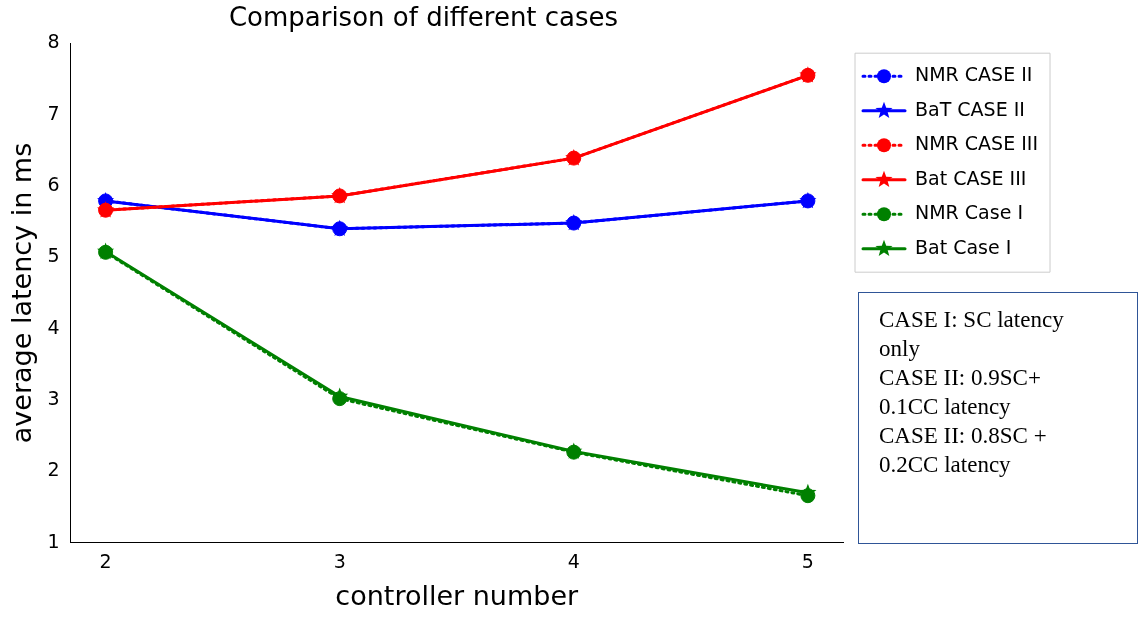 This screenshot has width=1141, height=618. I want to click on x-tick-label: 4, so click(573, 561).